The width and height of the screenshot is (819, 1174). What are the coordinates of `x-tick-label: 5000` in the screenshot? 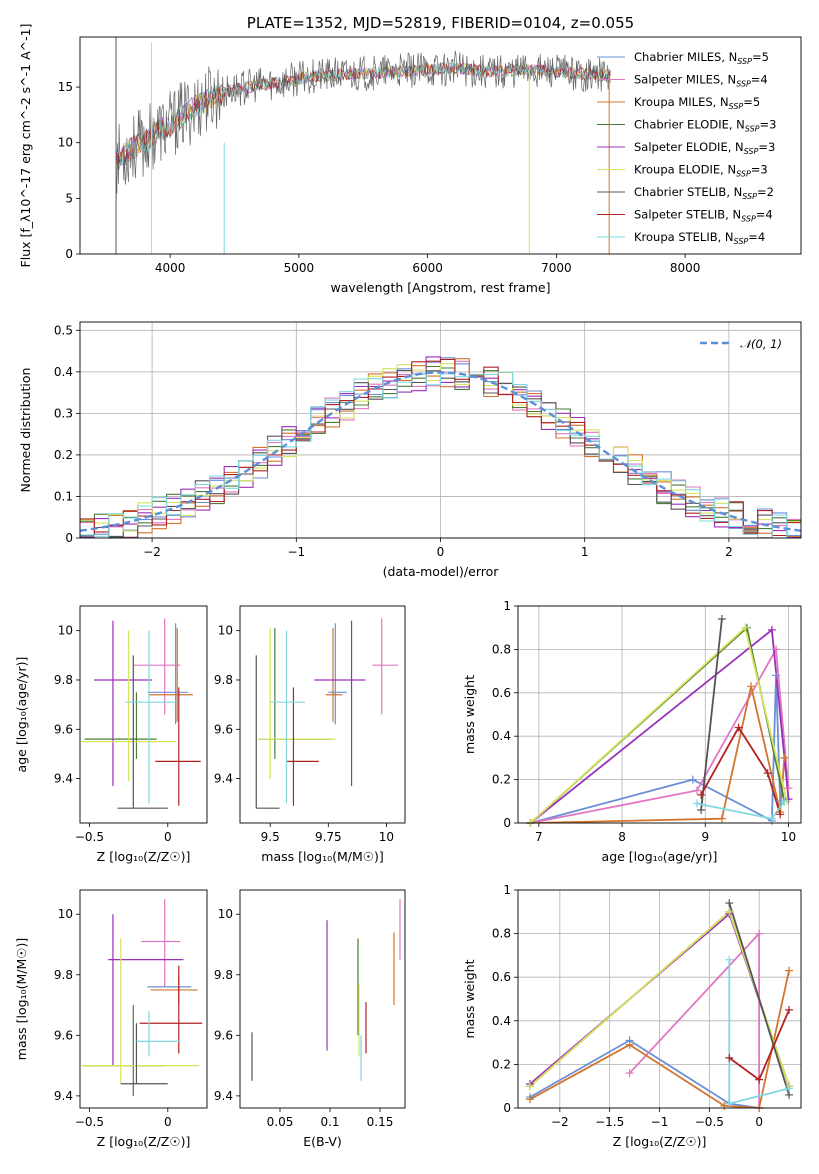 It's located at (299, 268).